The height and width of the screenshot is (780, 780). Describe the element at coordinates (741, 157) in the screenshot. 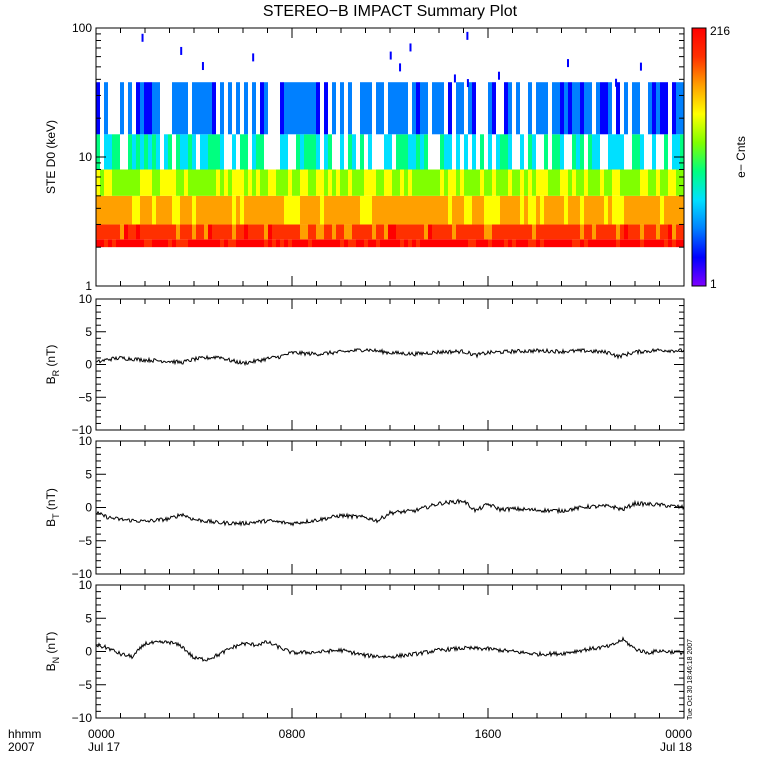

I see `colorbar-label: e− Cnts` at that location.